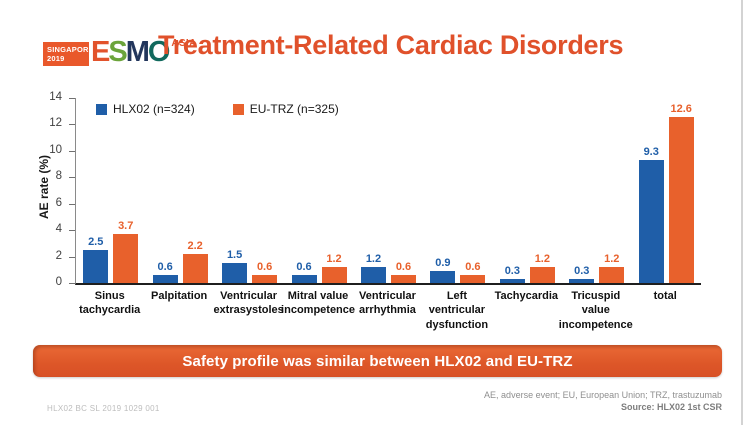  I want to click on bar-with-label: 2.2, so click(195, 261).